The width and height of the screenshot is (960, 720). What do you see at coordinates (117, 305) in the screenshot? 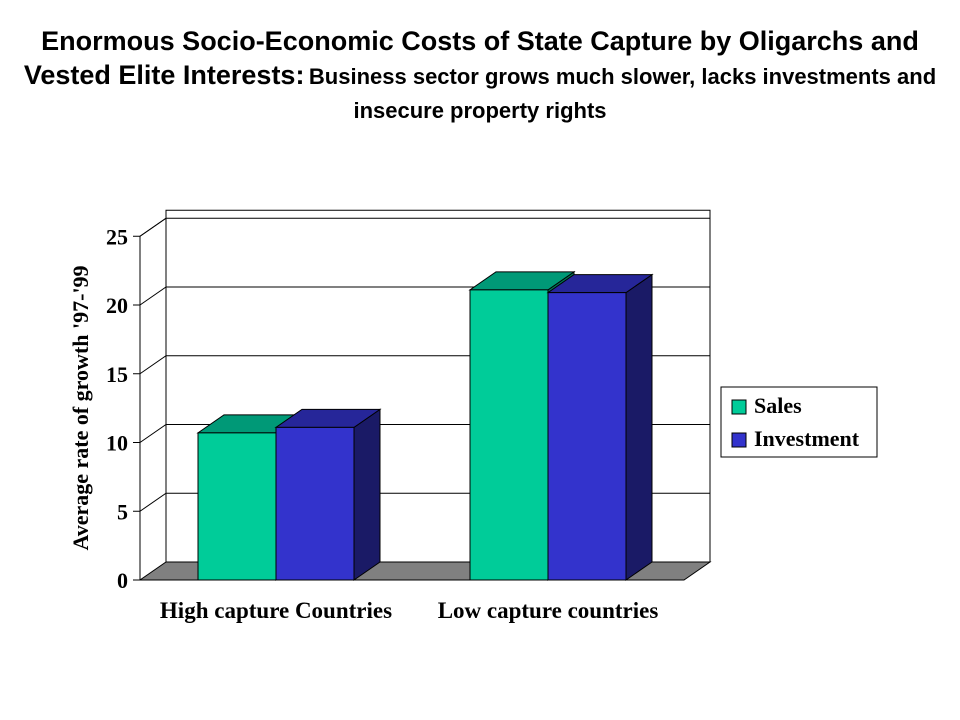
I see `y-tick-label: 20` at bounding box center [117, 305].